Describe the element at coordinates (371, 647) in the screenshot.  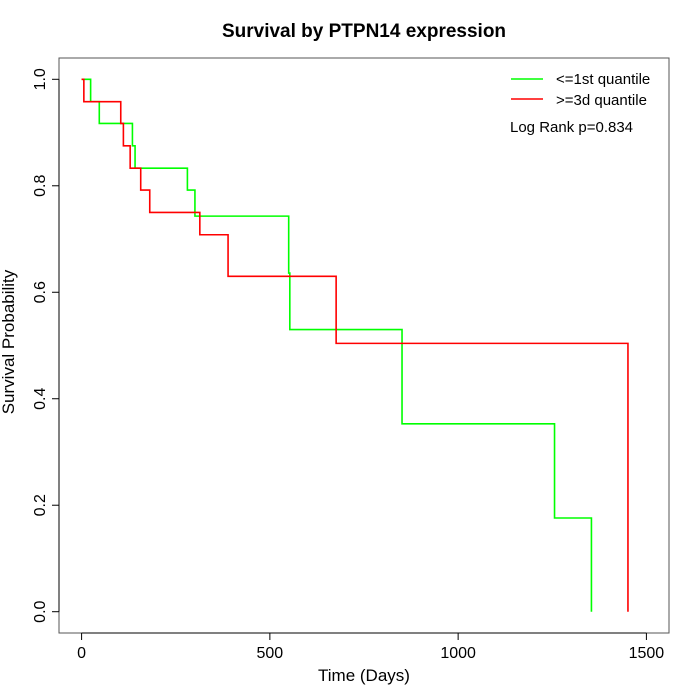
I see `x-axis: 0 500 1000 1500` at that location.